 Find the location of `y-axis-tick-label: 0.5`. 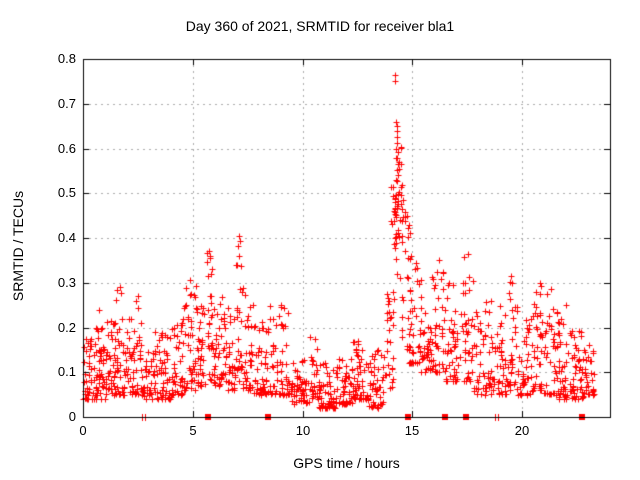

y-axis-tick-label: 0.5 is located at coordinates (66, 192).